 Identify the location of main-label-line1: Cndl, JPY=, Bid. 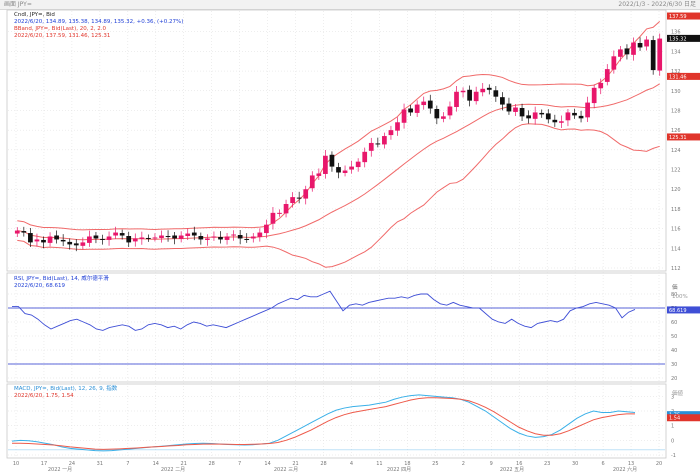
(34, 15).